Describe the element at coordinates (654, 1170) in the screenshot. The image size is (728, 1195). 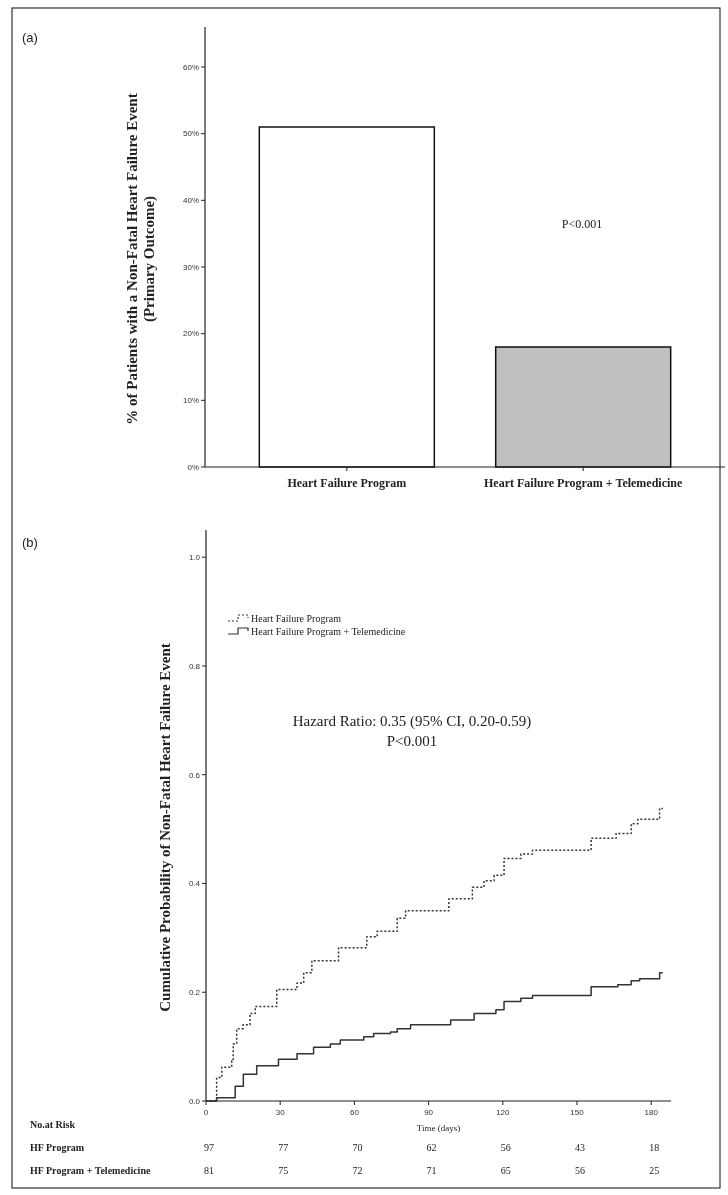
I see `text: 25` at that location.